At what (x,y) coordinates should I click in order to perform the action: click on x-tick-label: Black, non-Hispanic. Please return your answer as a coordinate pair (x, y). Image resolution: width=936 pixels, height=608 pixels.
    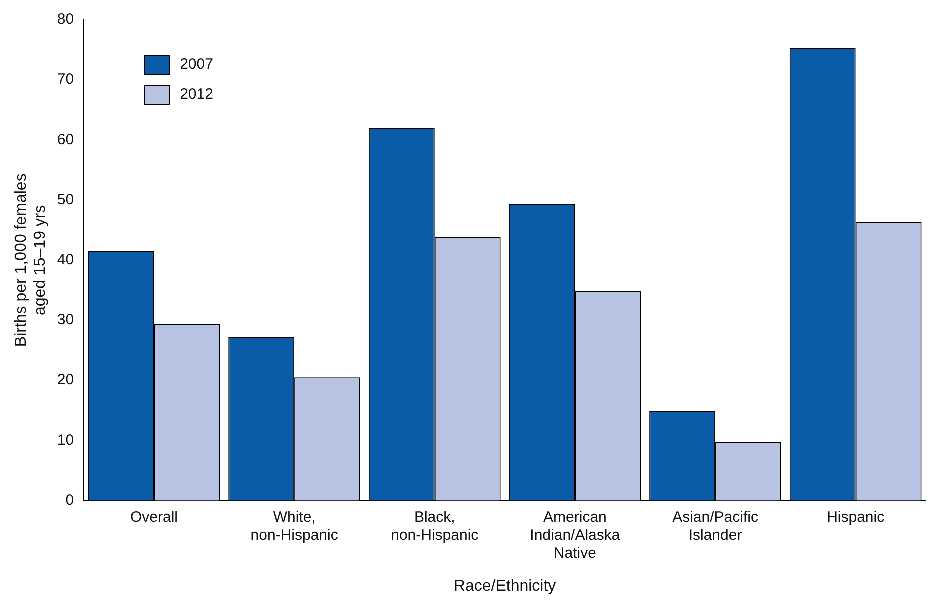
    Looking at the image, I should click on (435, 526).